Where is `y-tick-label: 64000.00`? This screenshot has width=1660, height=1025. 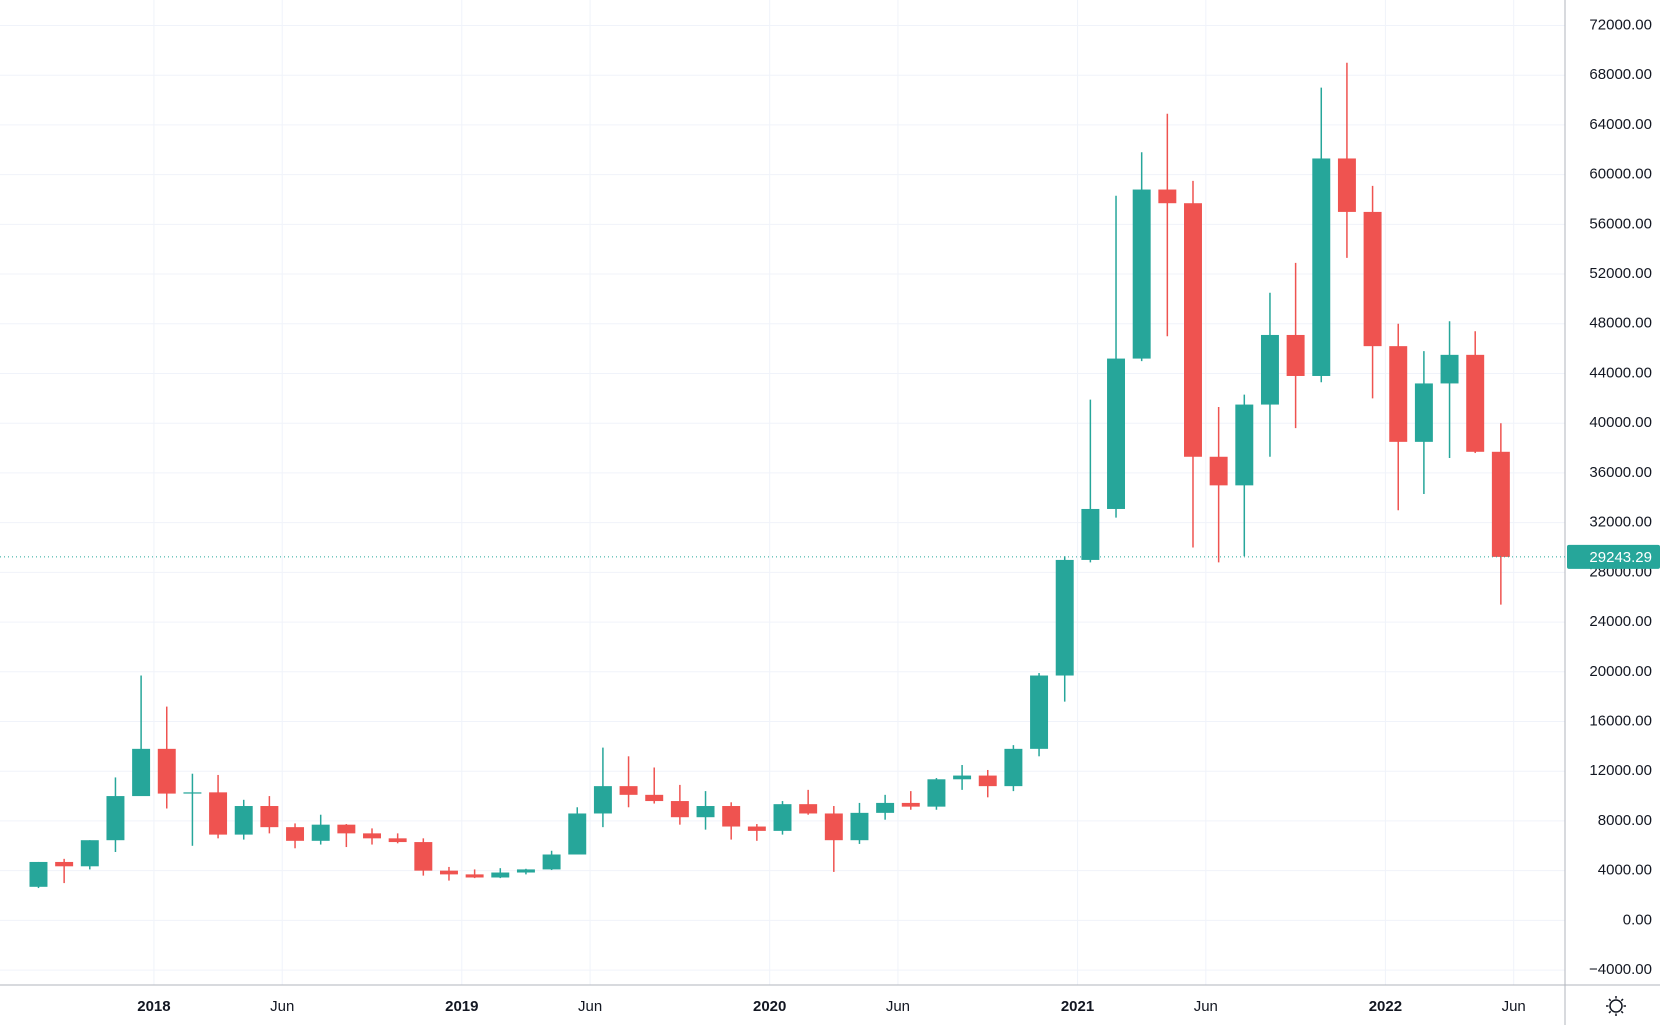 y-tick-label: 64000.00 is located at coordinates (1620, 124).